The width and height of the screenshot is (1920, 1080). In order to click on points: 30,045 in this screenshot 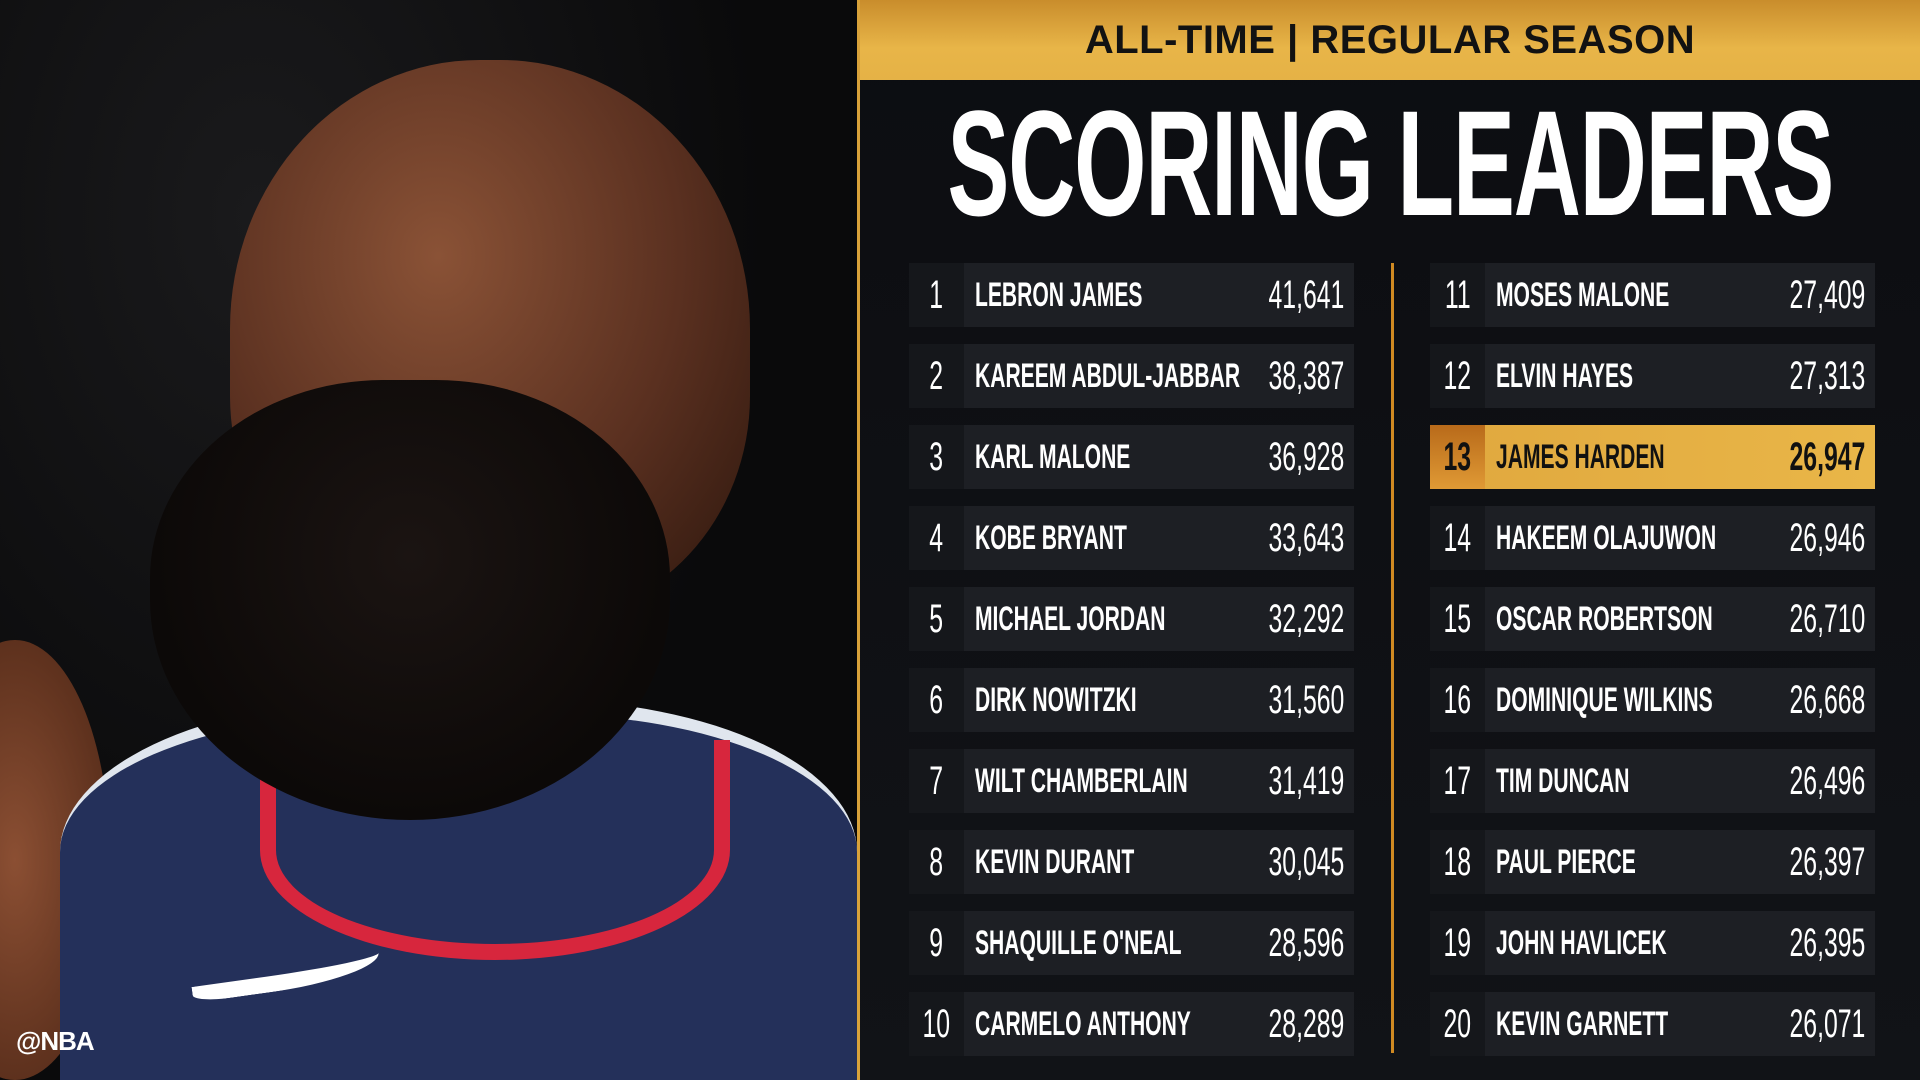, I will do `click(1306, 861)`.